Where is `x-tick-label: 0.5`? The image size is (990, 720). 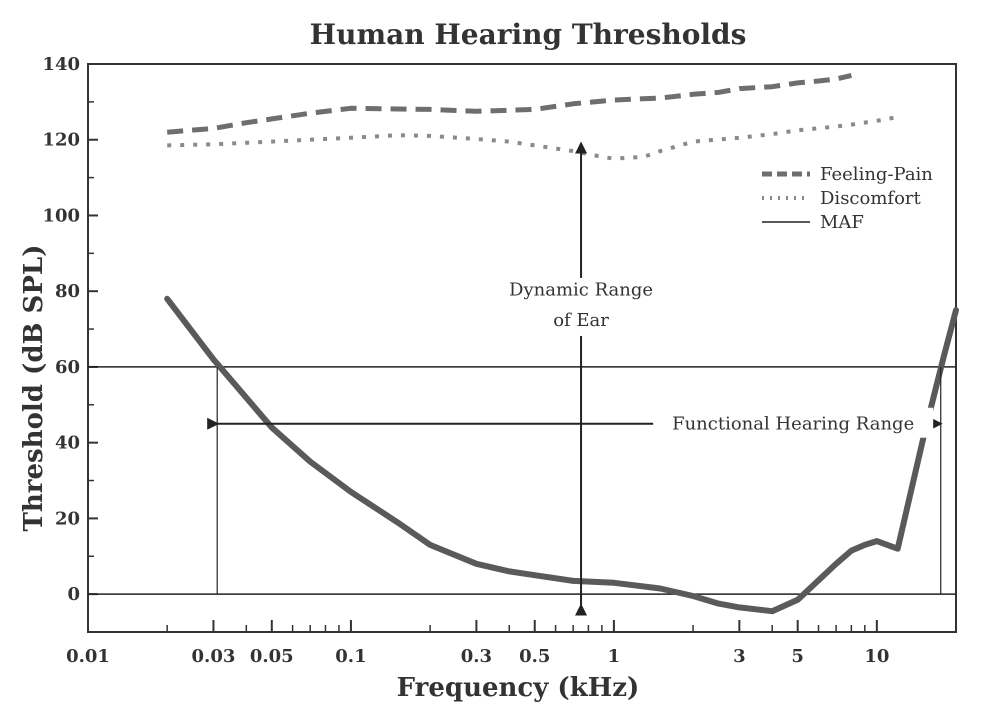 x-tick-label: 0.5 is located at coordinates (534, 656).